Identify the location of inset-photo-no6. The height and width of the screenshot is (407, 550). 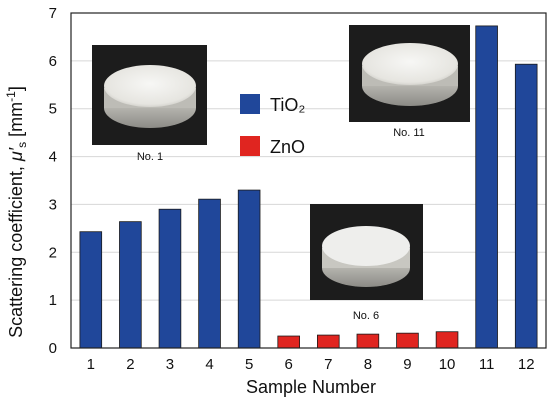
(366, 252).